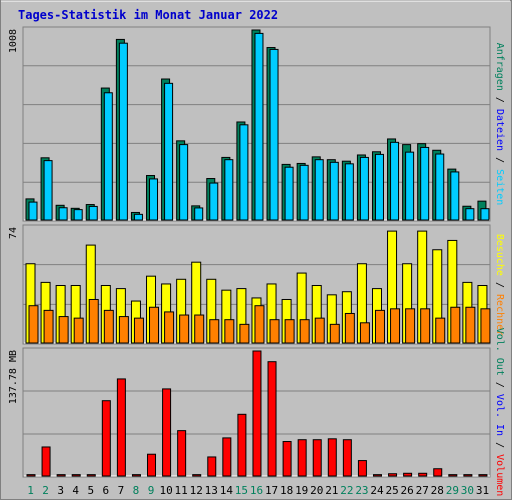  Describe the element at coordinates (30, 490) in the screenshot. I see `x-tick-label: 1` at that location.